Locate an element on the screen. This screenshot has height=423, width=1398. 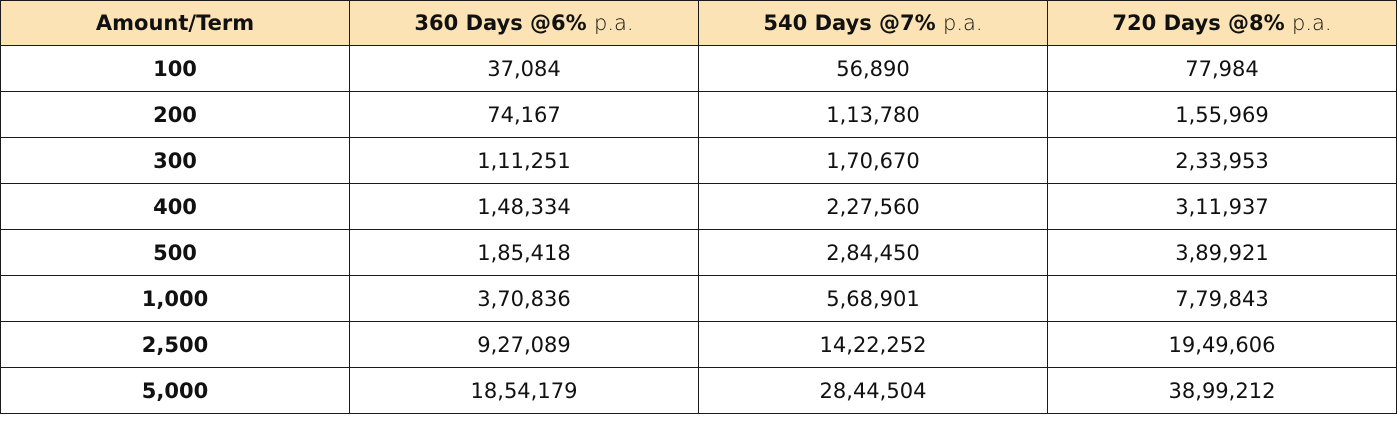
amount-cell: 200 is located at coordinates (175, 114).